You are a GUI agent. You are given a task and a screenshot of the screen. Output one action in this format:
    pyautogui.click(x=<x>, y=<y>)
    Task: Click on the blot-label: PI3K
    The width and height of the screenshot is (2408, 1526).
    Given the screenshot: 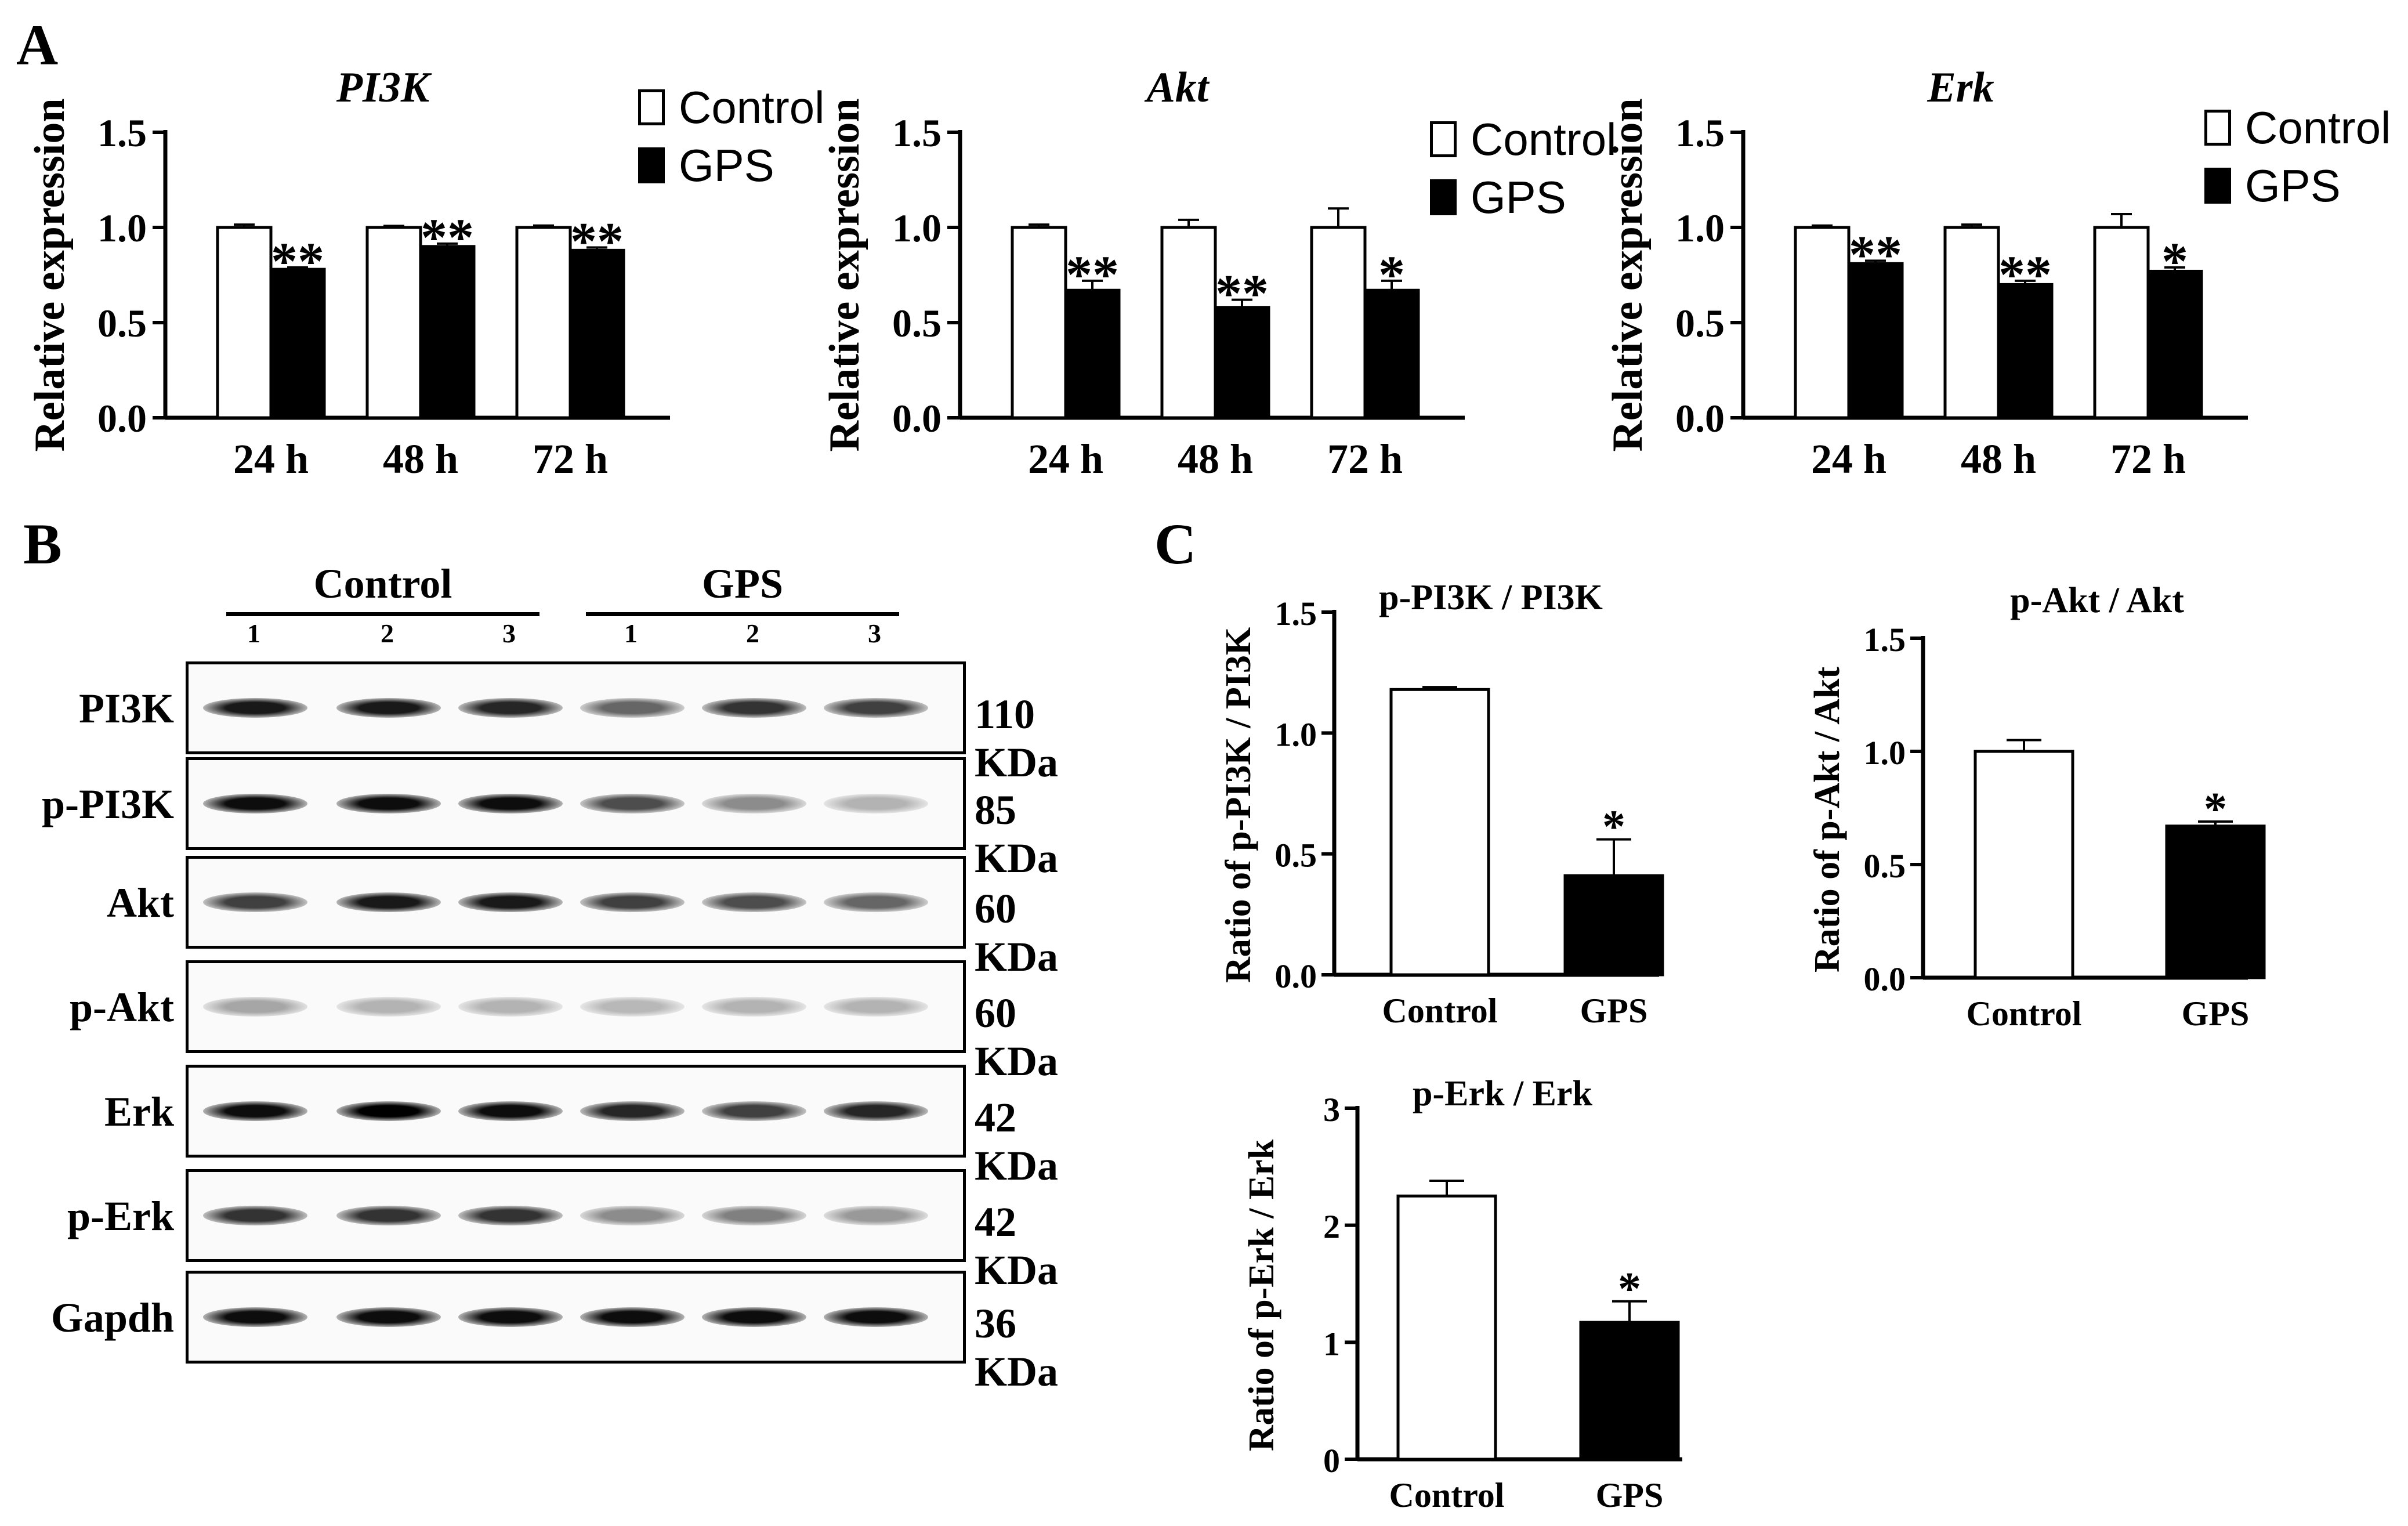 What is the action you would take?
    pyautogui.click(x=126, y=708)
    